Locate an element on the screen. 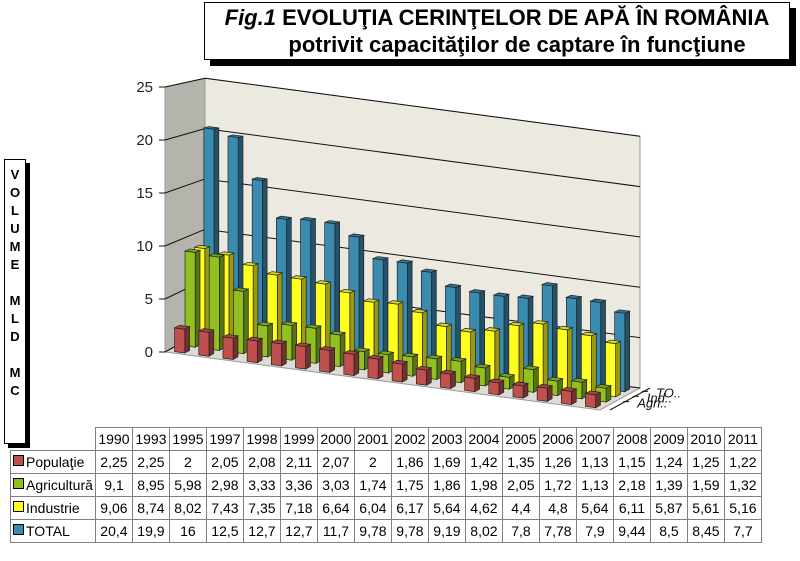 The width and height of the screenshot is (800, 561). value-cell: 2 is located at coordinates (187, 462).